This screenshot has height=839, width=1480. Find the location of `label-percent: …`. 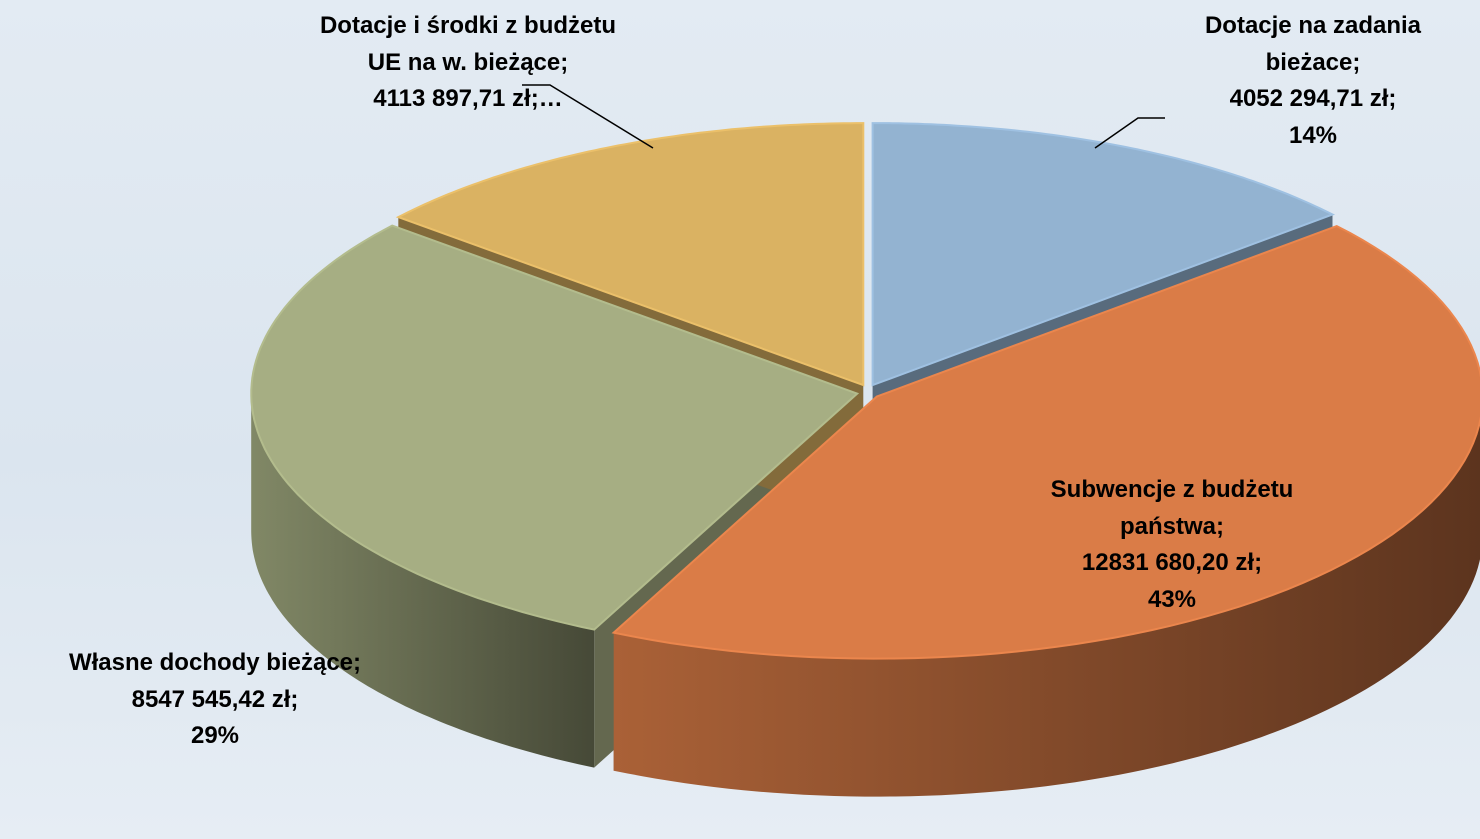

label-percent: … is located at coordinates (550, 98).